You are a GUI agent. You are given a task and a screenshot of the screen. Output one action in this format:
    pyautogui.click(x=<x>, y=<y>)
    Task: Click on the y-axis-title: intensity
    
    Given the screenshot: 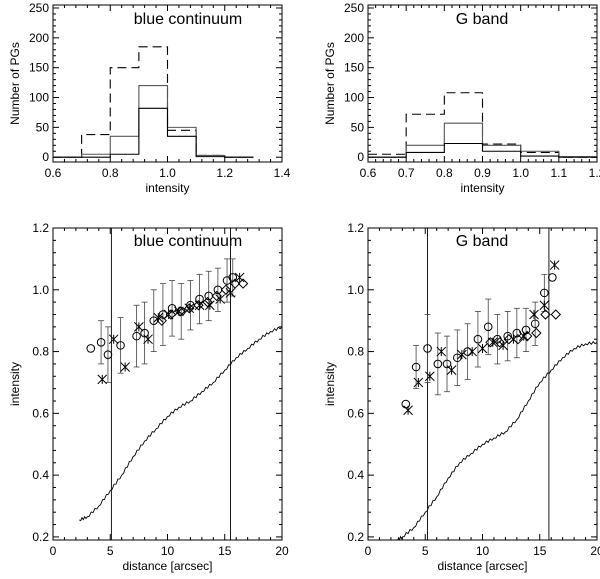 What is the action you would take?
    pyautogui.click(x=330, y=384)
    